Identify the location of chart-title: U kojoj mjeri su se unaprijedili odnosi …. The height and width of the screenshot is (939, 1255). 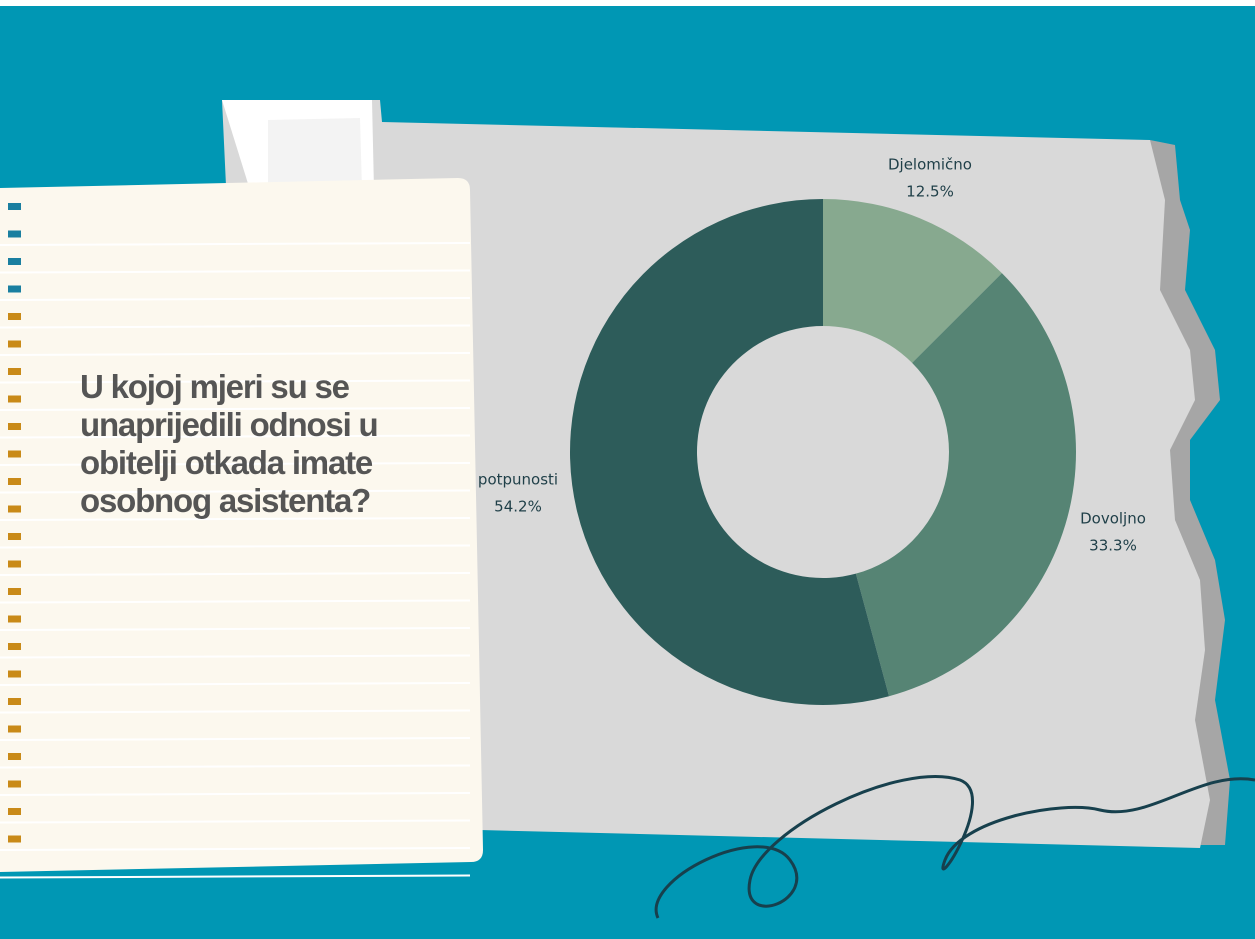
(229, 443).